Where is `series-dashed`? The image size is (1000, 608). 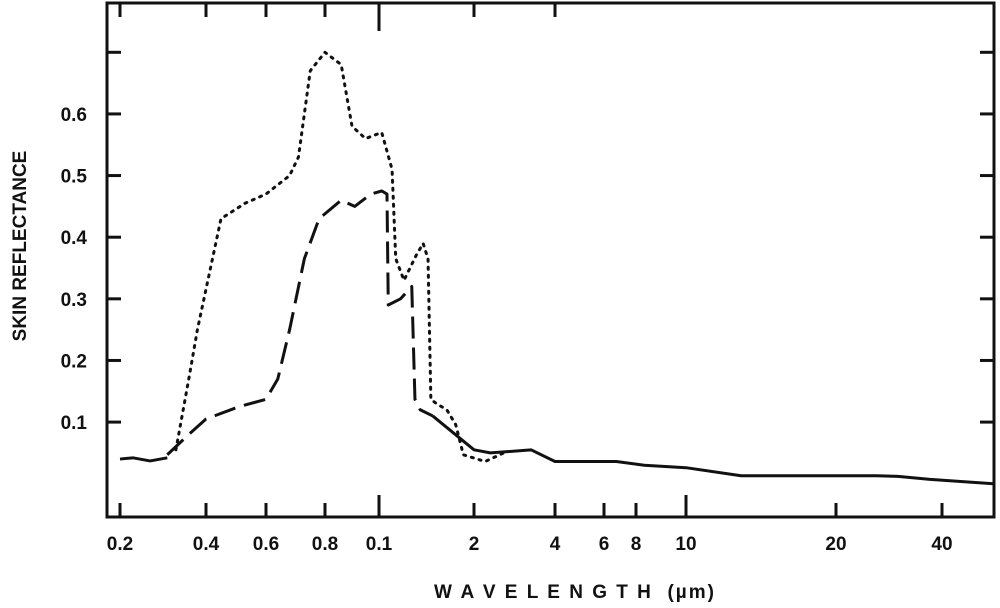 series-dashed is located at coordinates (300, 322).